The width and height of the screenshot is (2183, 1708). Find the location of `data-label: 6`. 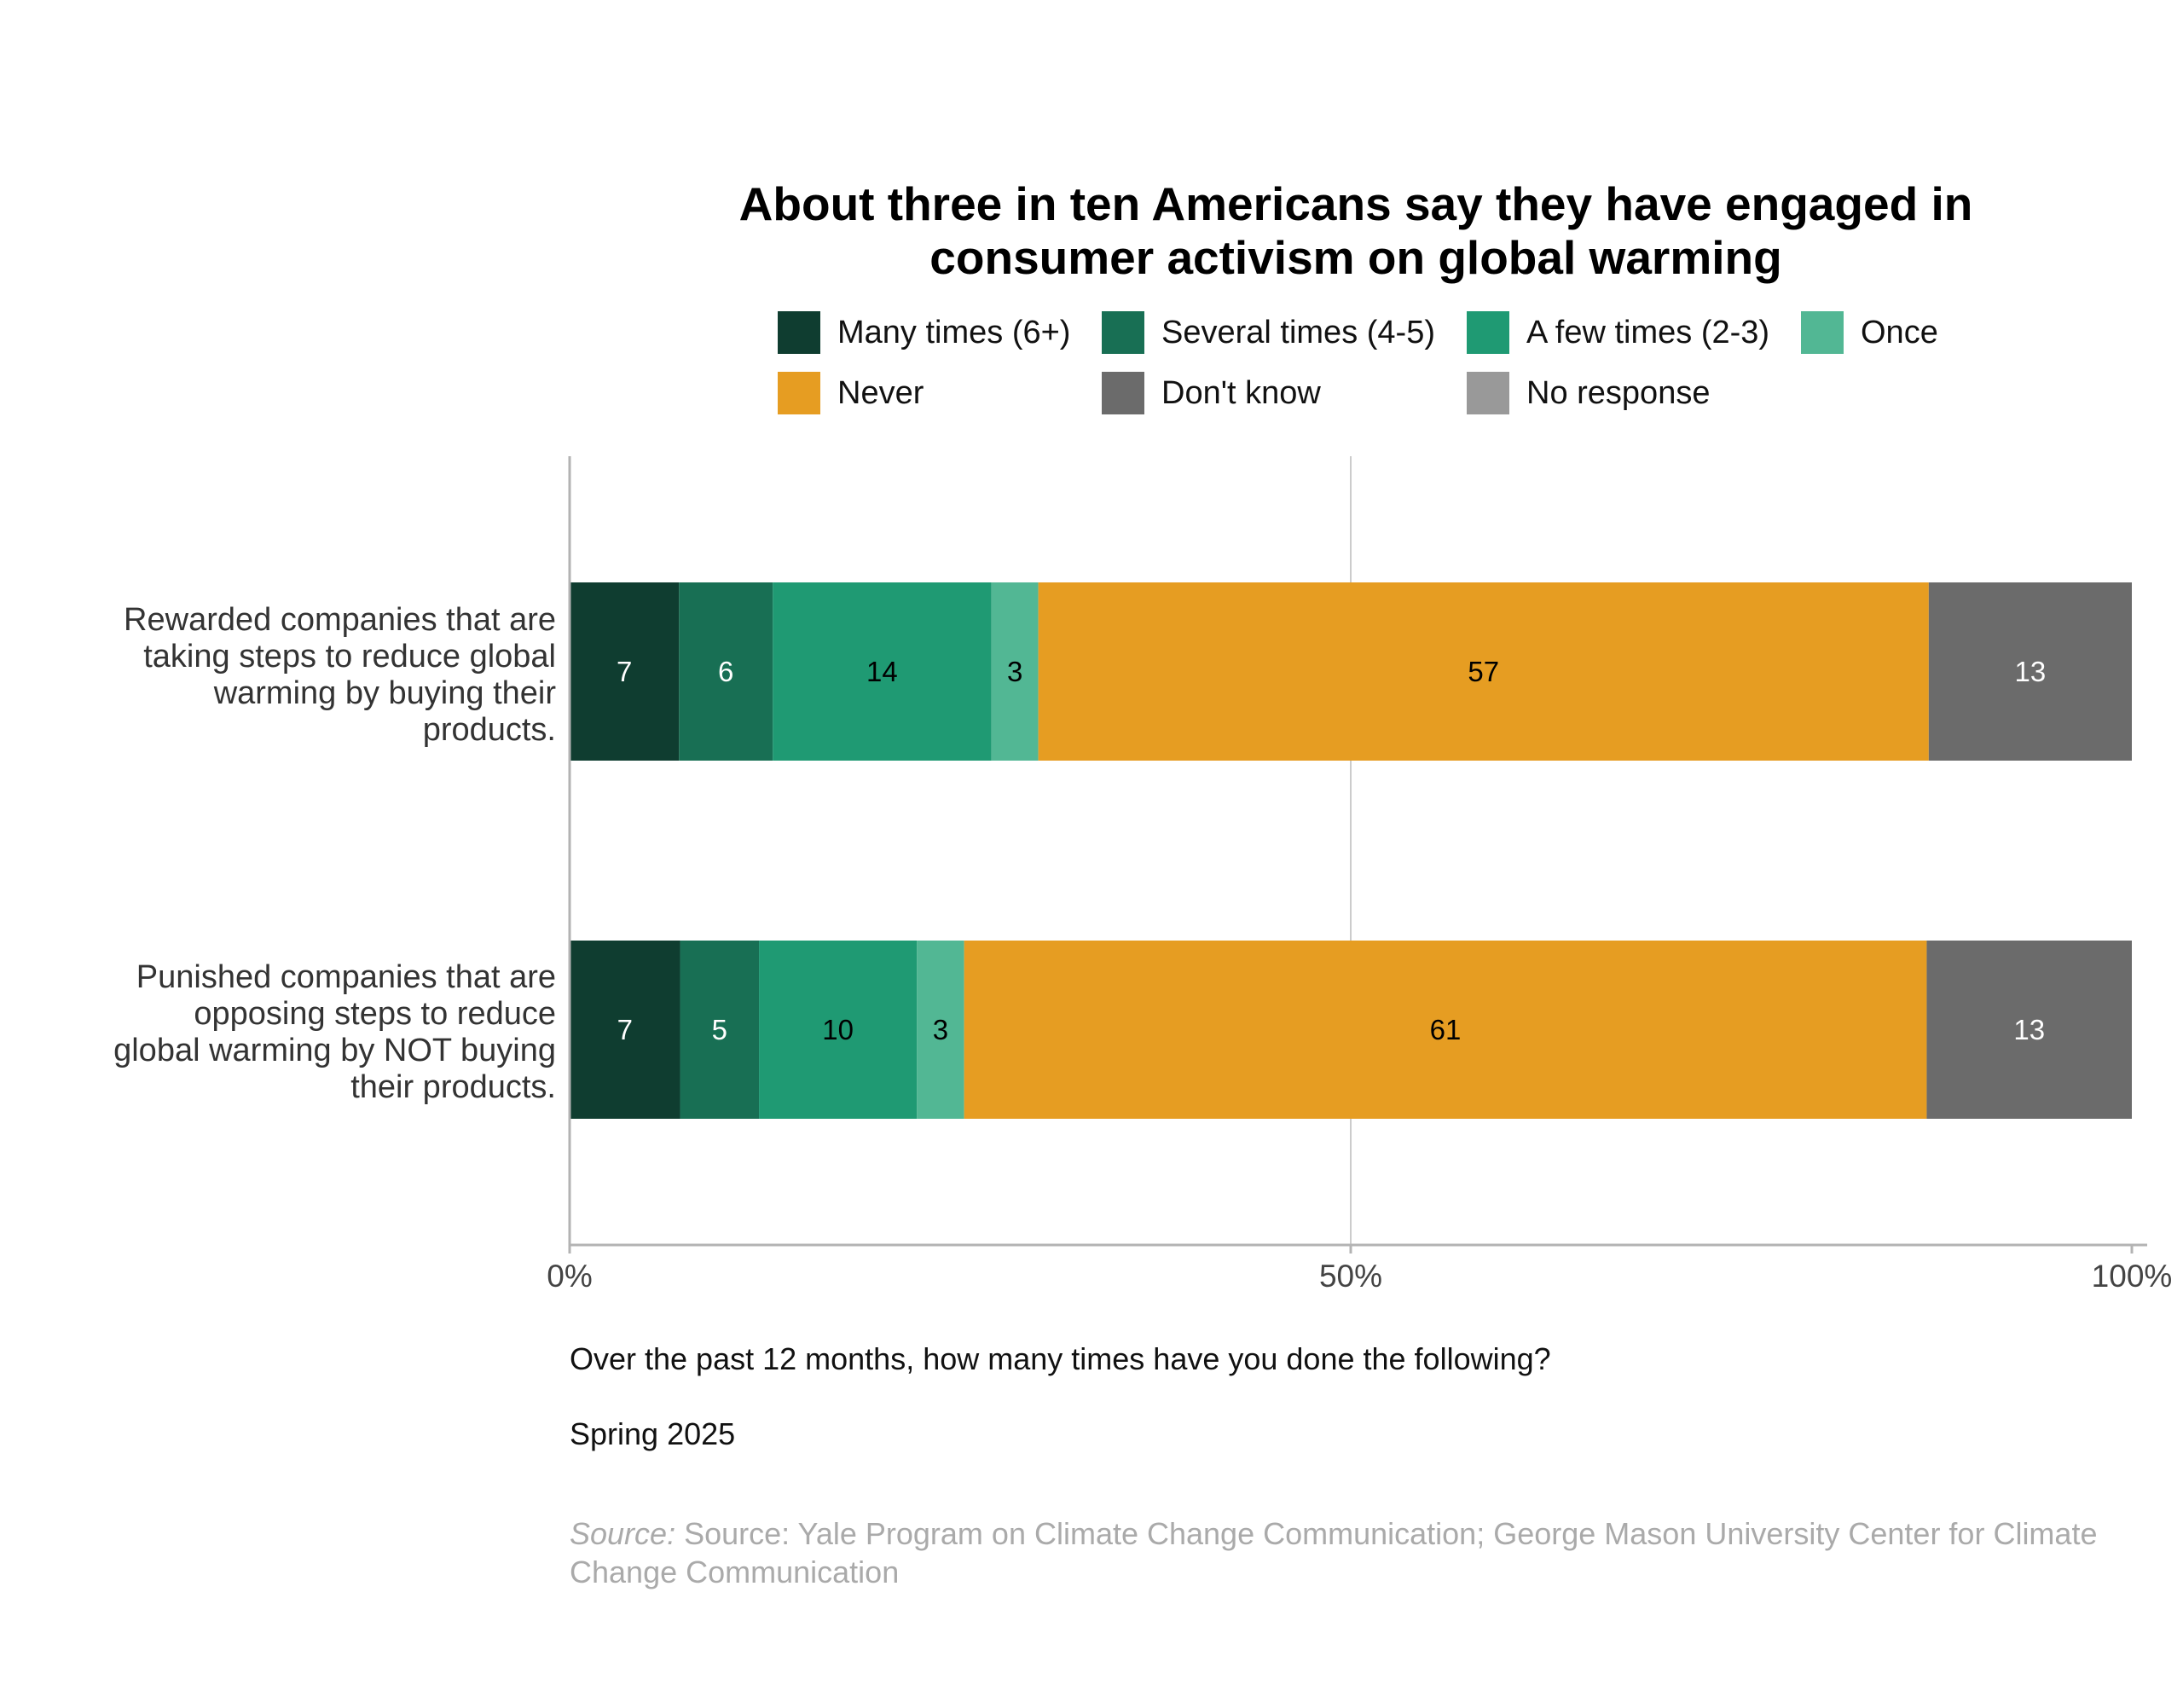

data-label: 6 is located at coordinates (725, 671).